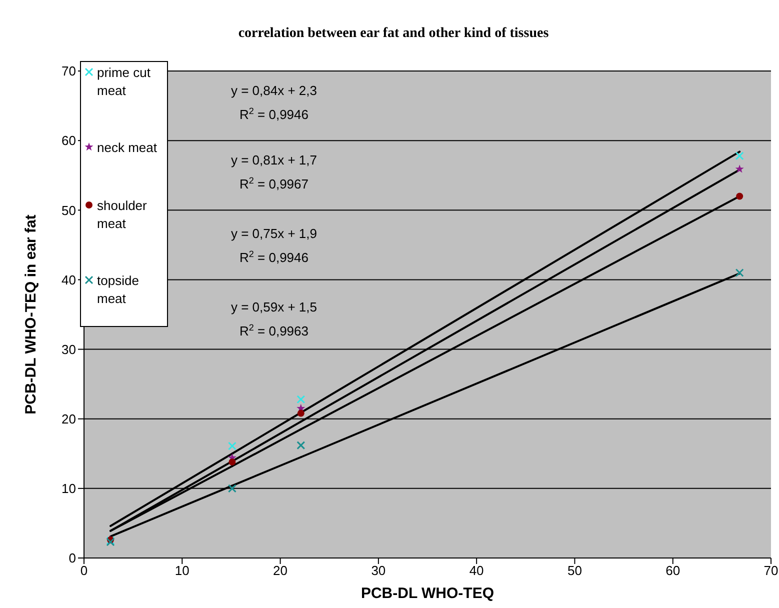 This screenshot has height=608, width=779. I want to click on y-tick-label: 0, so click(72, 558).